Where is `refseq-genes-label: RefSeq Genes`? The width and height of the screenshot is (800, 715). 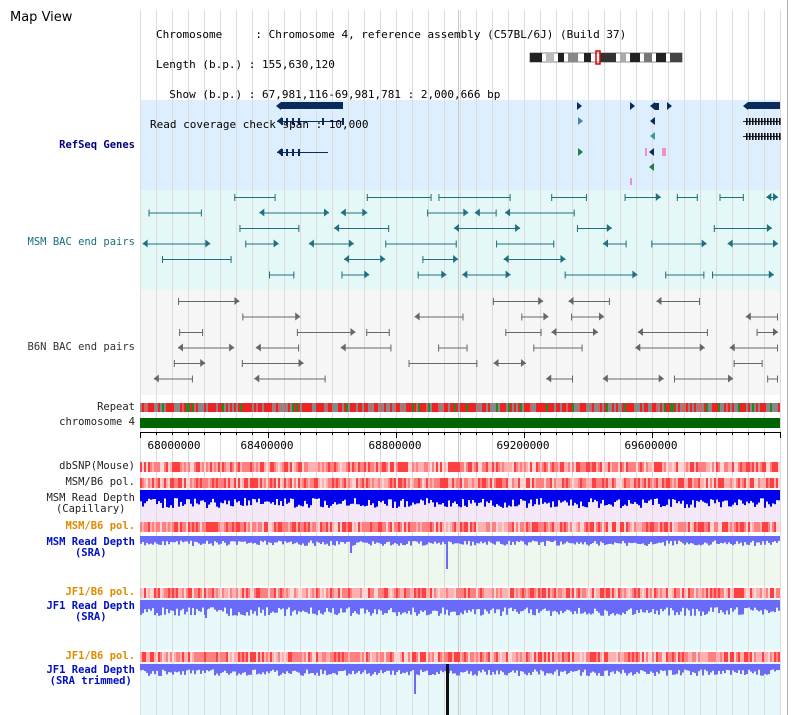
refseq-genes-label: RefSeq Genes is located at coordinates (97, 145).